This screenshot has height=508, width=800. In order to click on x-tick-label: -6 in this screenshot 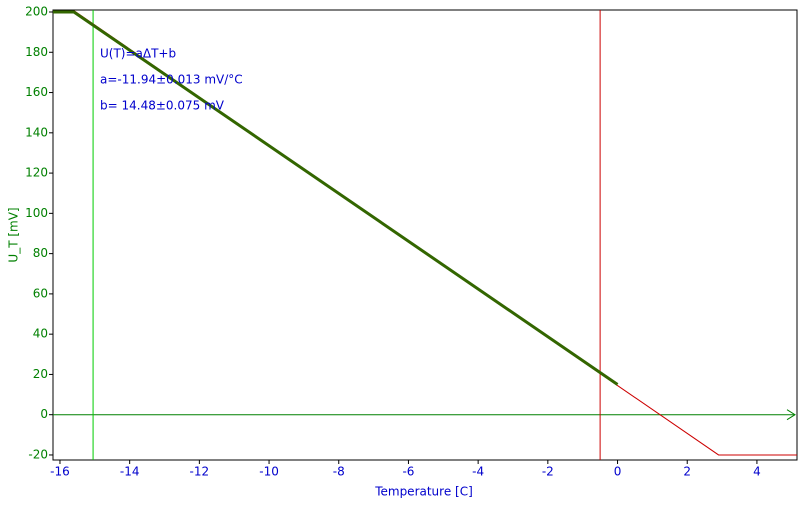, I will do `click(408, 472)`.